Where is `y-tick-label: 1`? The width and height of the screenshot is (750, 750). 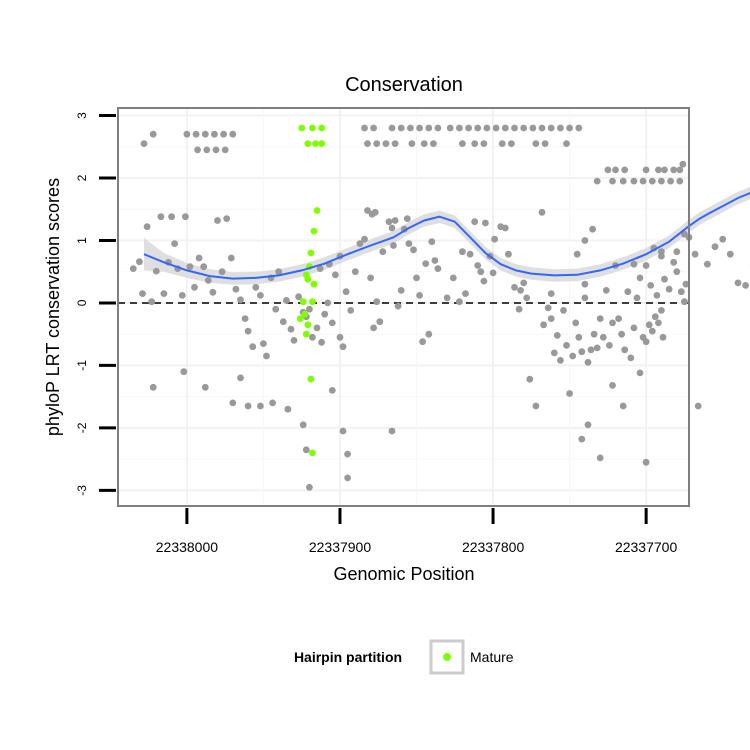
y-tick-label: 1 is located at coordinates (82, 240).